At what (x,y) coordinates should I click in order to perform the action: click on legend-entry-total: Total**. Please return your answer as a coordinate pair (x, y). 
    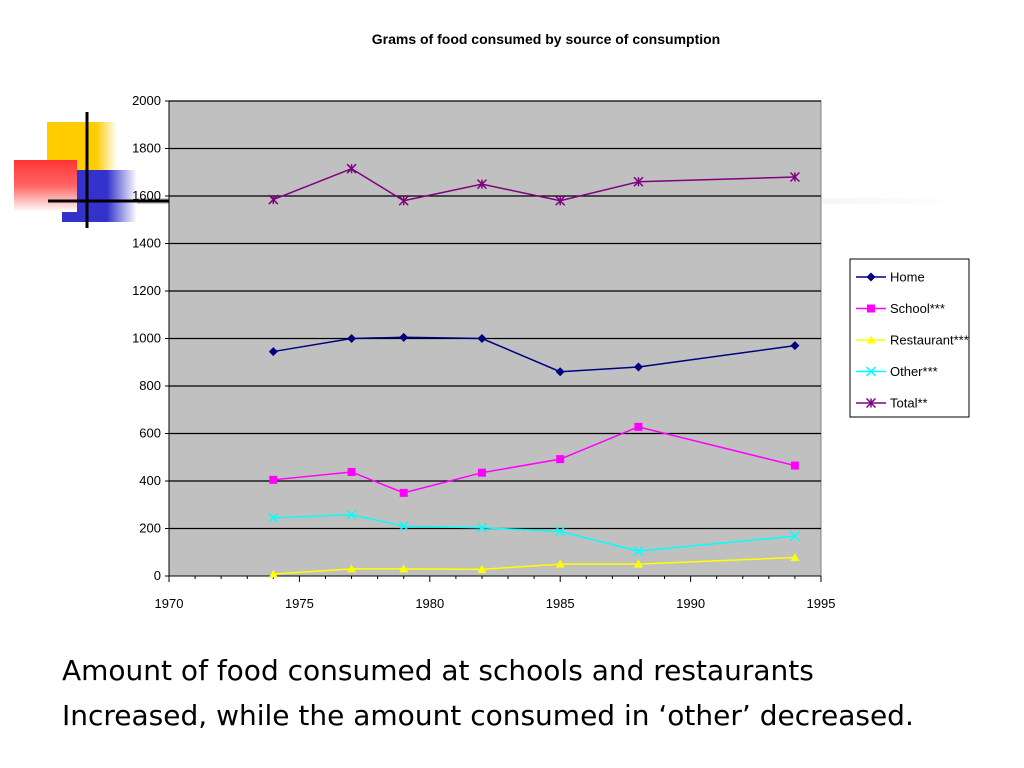
    Looking at the image, I should click on (892, 403).